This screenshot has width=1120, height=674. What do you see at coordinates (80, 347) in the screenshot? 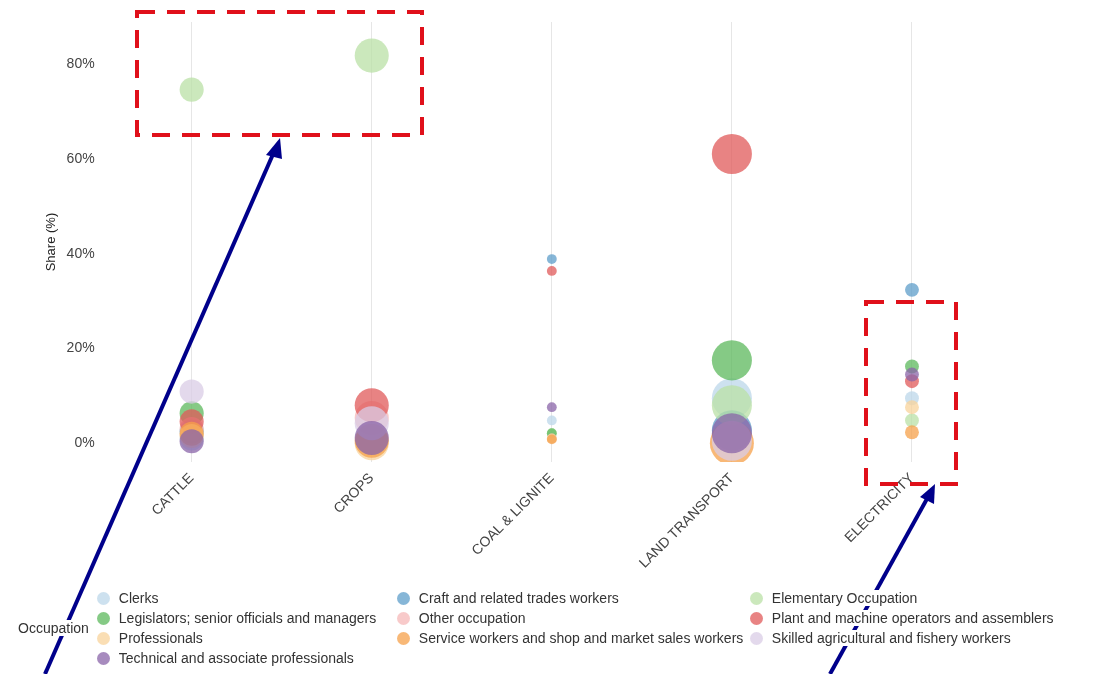
I see `y-tick-label: 20%` at bounding box center [80, 347].